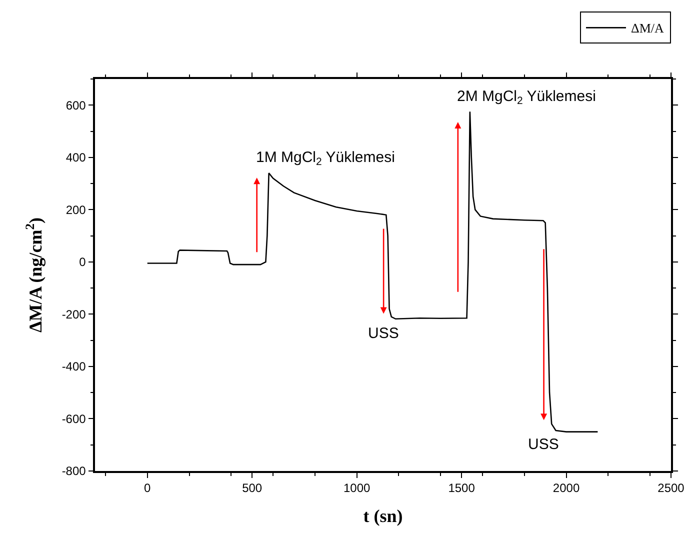 This screenshot has height=535, width=697. I want to click on x-tick-label: 2000, so click(566, 488).